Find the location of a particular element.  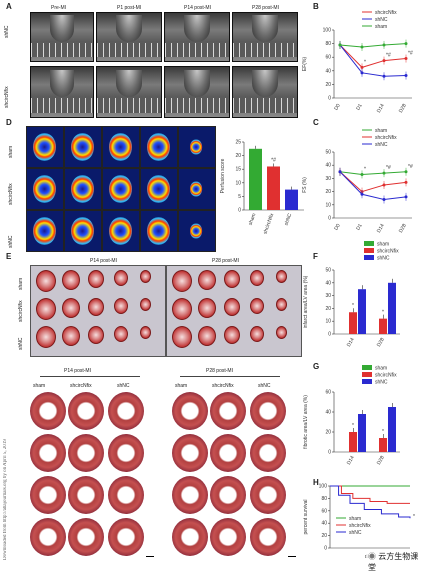

panel-a-col-title: P1 post-MI is located at coordinates (129, 8).